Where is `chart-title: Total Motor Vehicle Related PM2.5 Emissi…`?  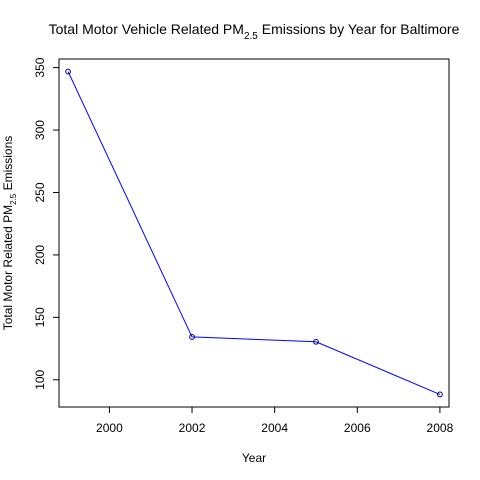 chart-title: Total Motor Vehicle Related PM2.5 Emissi… is located at coordinates (254, 31).